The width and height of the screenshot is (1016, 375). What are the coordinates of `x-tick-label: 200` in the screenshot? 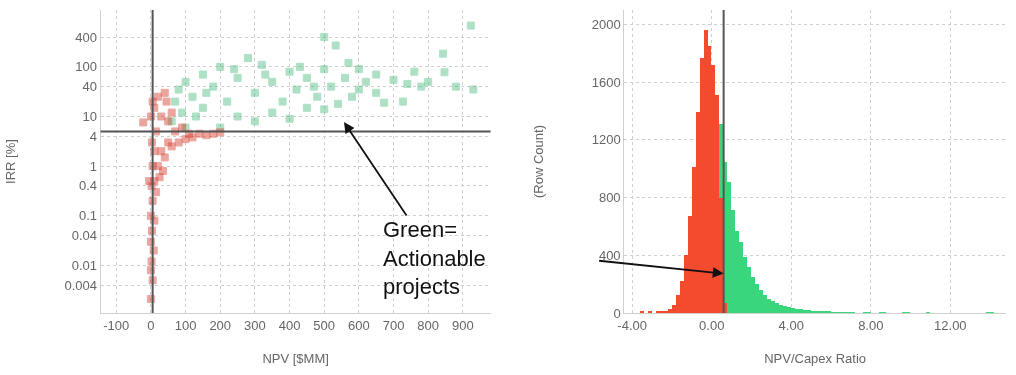 It's located at (220, 325).